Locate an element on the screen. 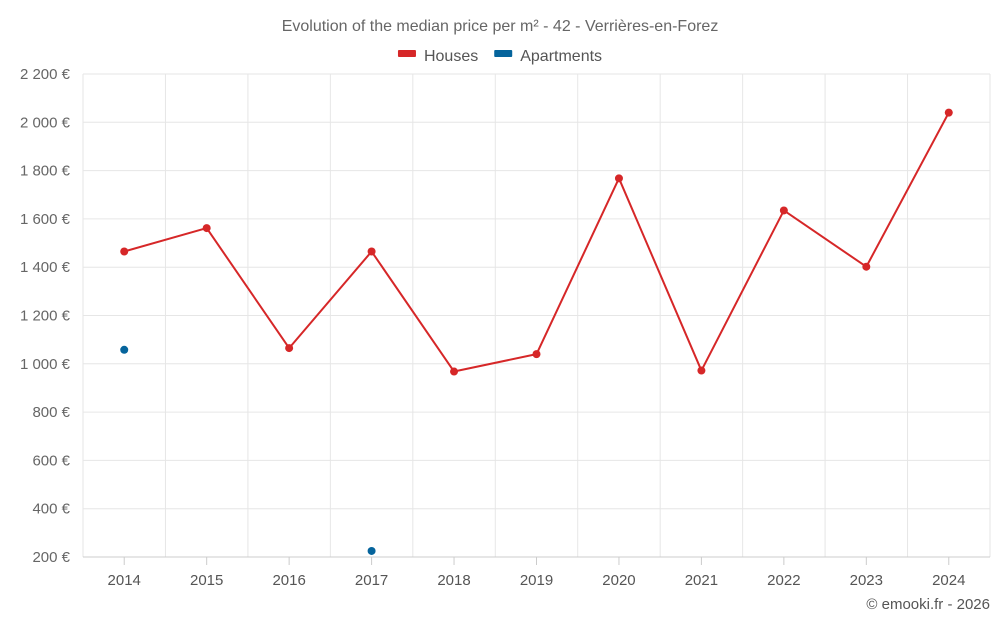 This screenshot has height=625, width=1000. y-tick-label: 1 600 € is located at coordinates (45, 219).